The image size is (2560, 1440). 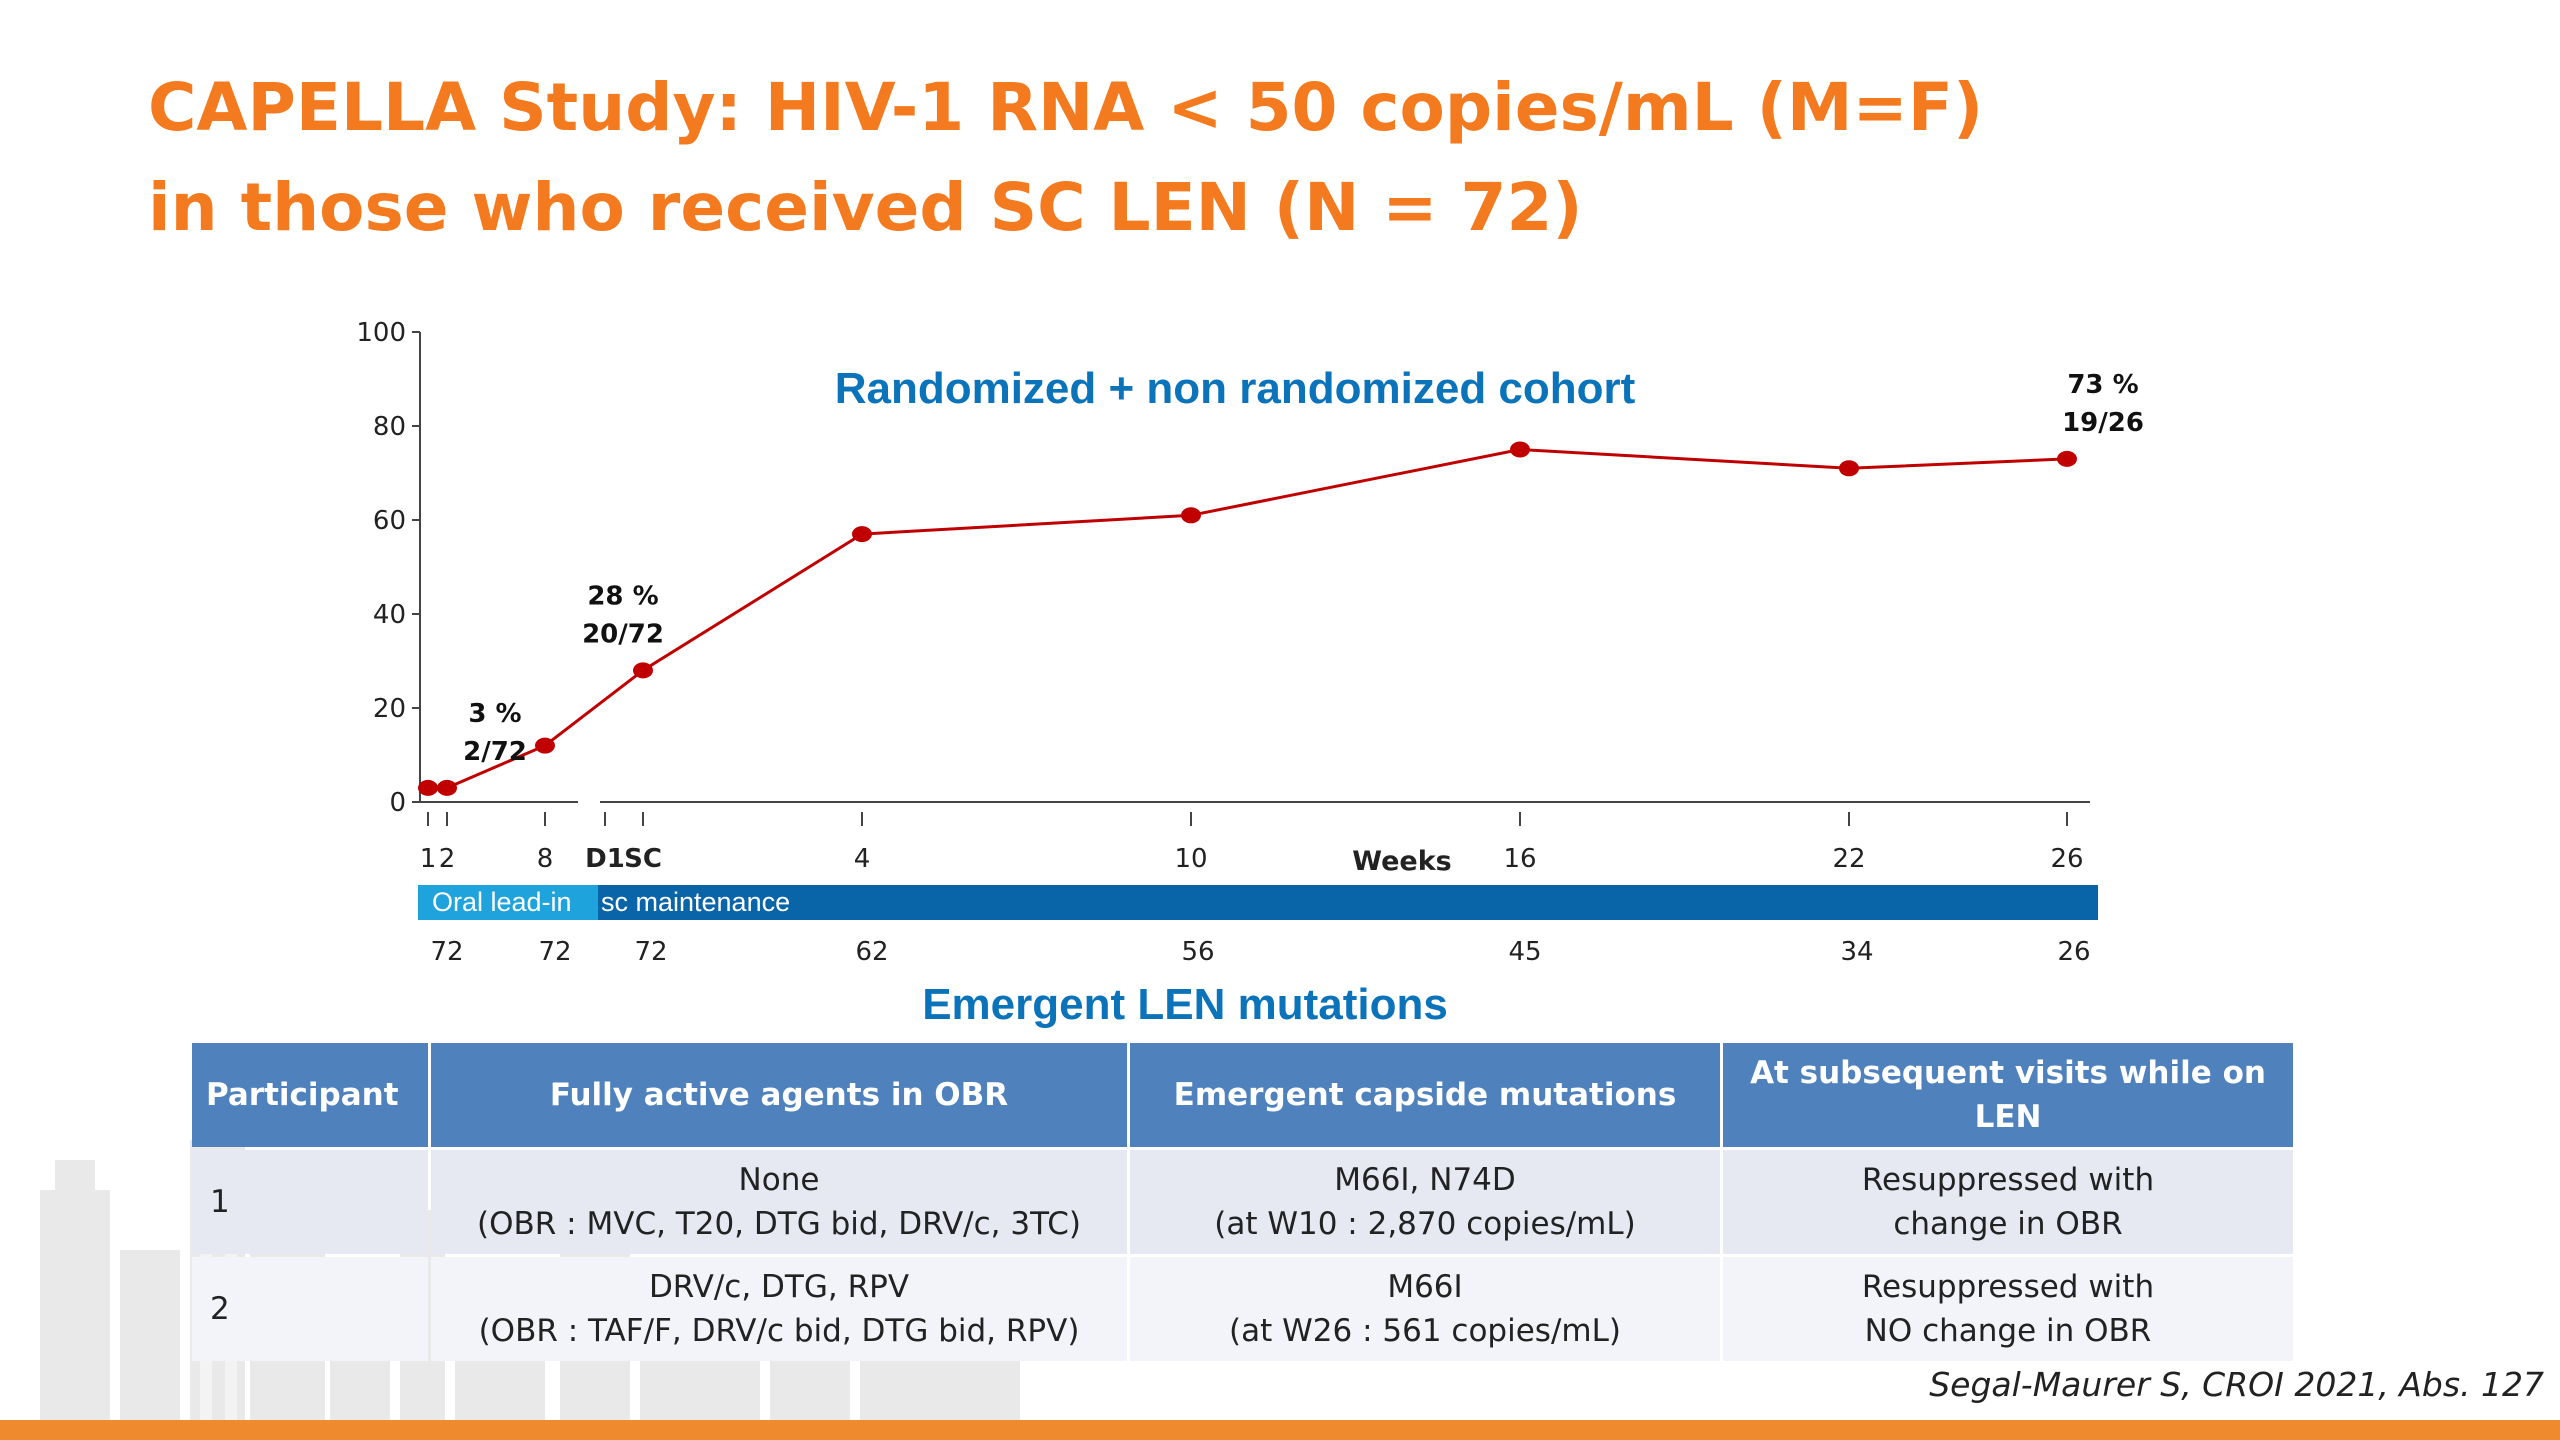 I want to click on mutations-cell: M66I, N74D (at W10 : 2,870 copies/mL), so click(x=1425, y=1202).